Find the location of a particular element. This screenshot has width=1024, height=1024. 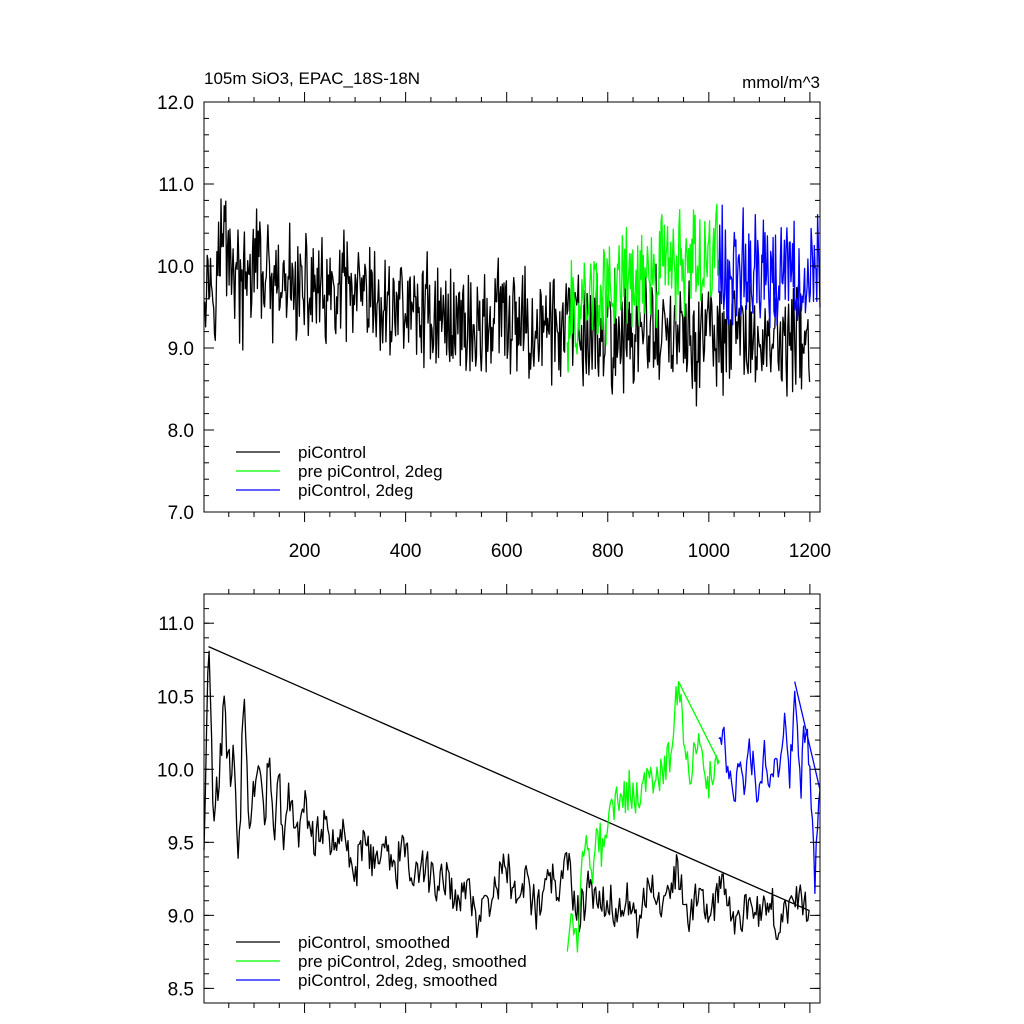

y-tick-label: 7.0 is located at coordinates (181, 513).